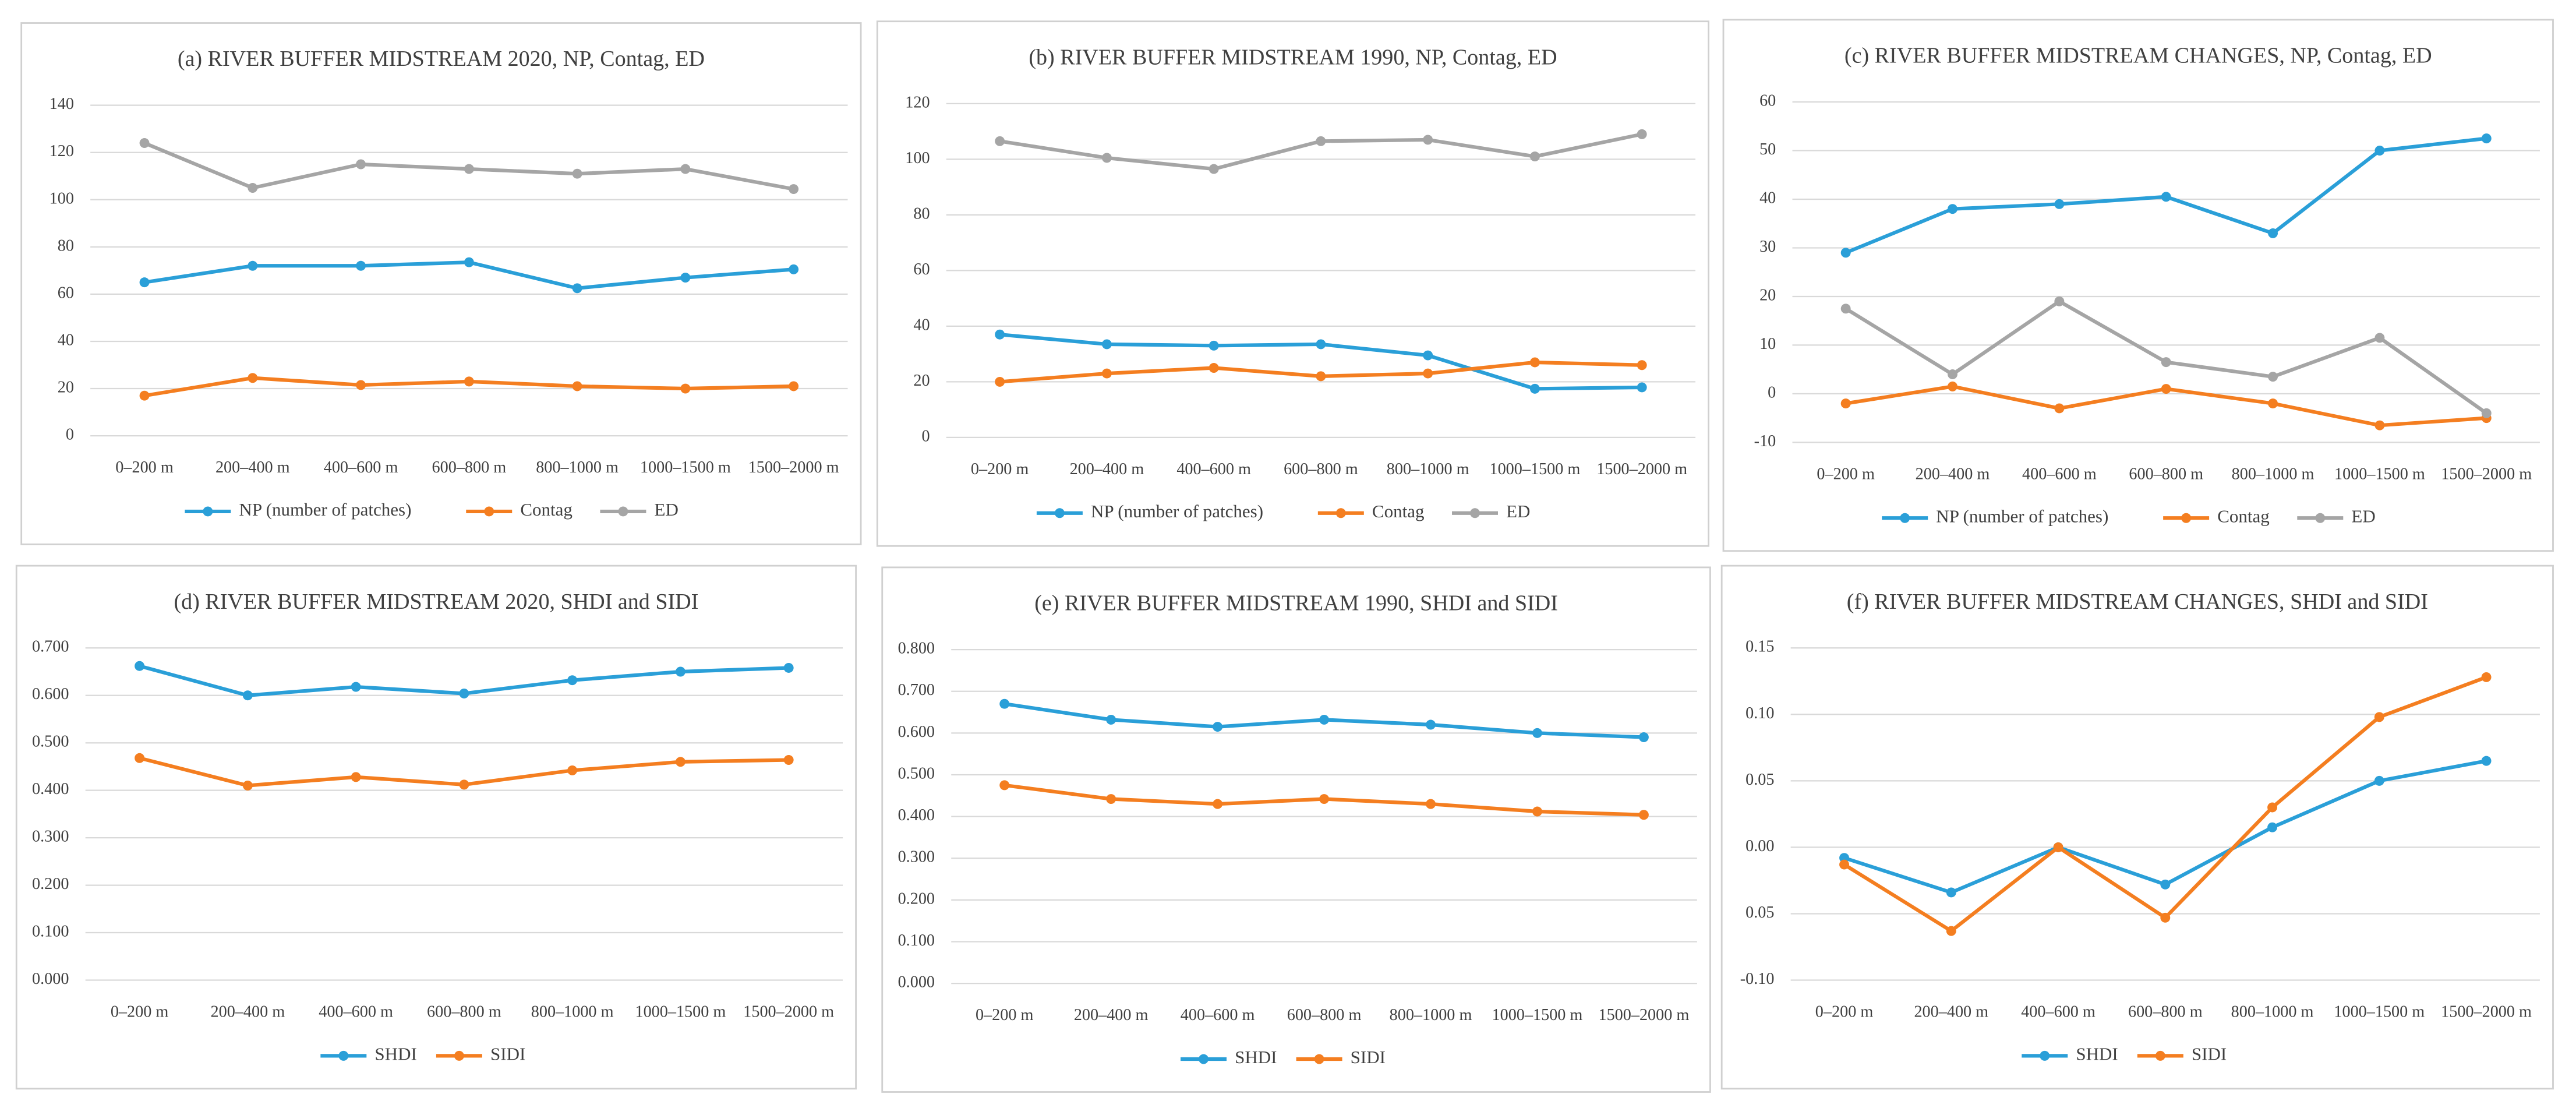  What do you see at coordinates (1767, 198) in the screenshot?
I see `y-tick-label: 40` at bounding box center [1767, 198].